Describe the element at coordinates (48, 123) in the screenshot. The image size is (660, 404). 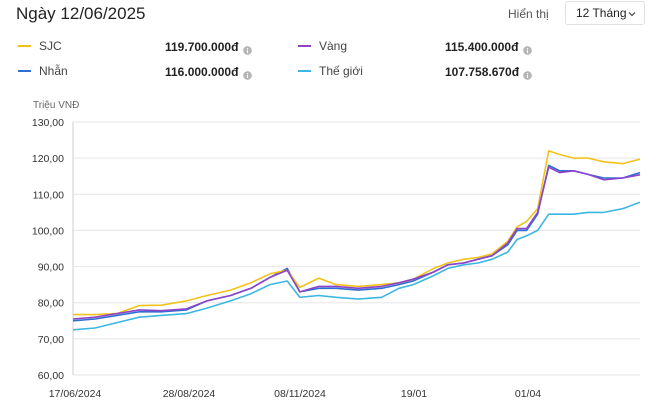
I see `y-tick-label: 130,00` at that location.